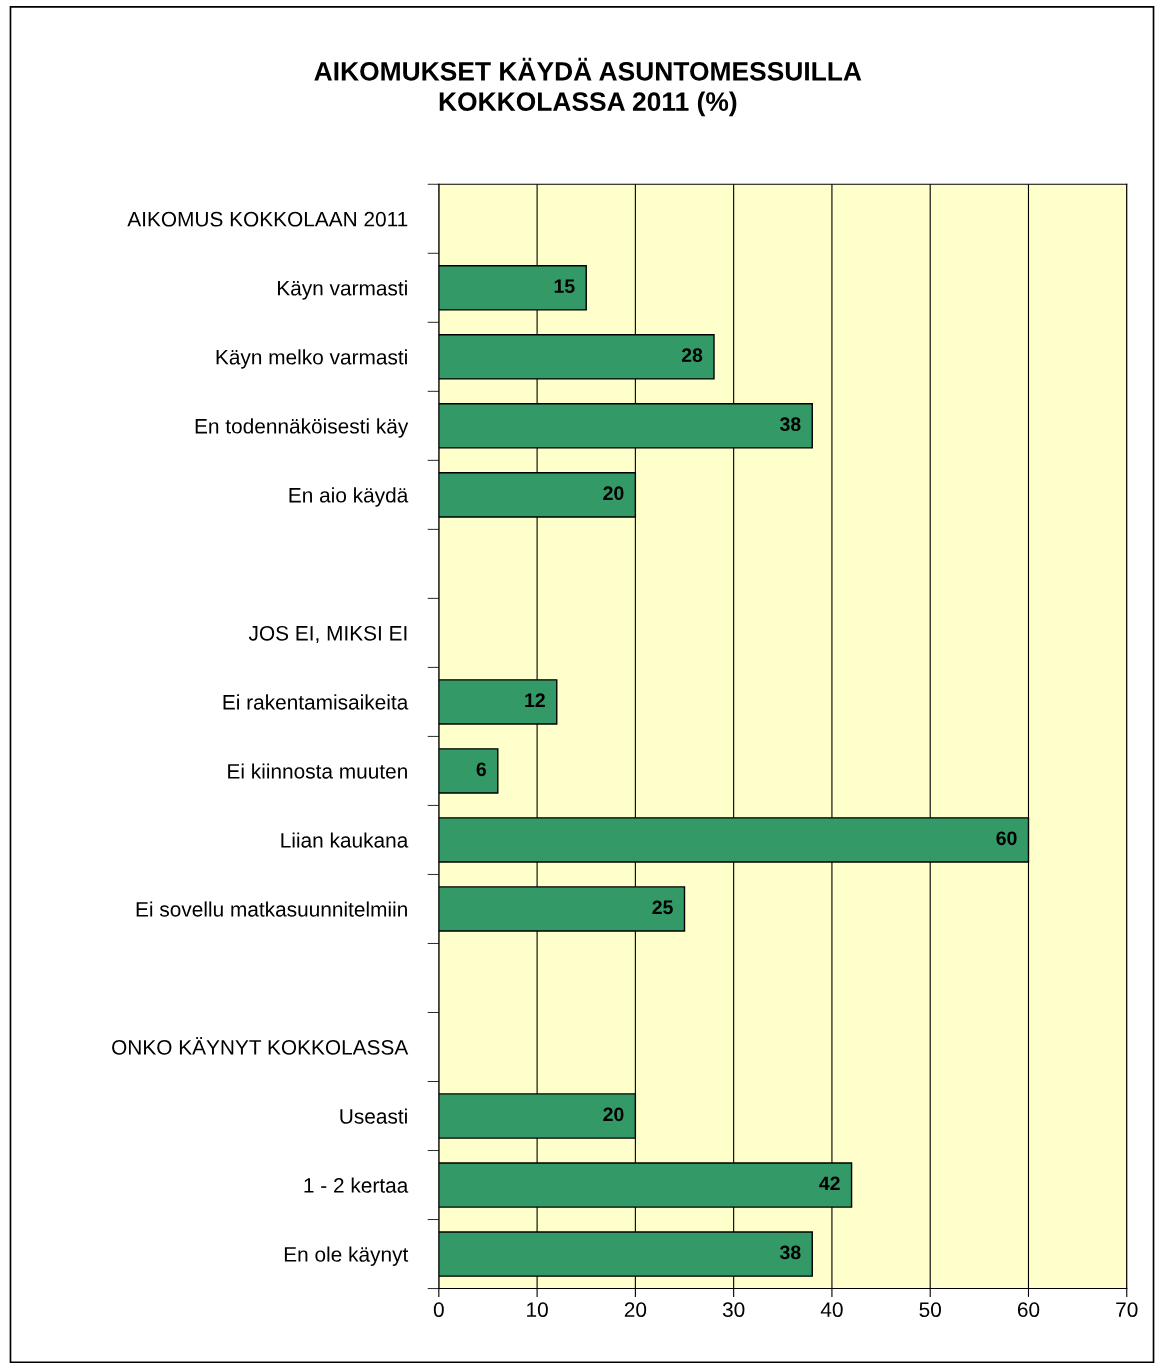 The width and height of the screenshot is (1164, 1365). What do you see at coordinates (662, 907) in the screenshot?
I see `data-label: 25` at bounding box center [662, 907].